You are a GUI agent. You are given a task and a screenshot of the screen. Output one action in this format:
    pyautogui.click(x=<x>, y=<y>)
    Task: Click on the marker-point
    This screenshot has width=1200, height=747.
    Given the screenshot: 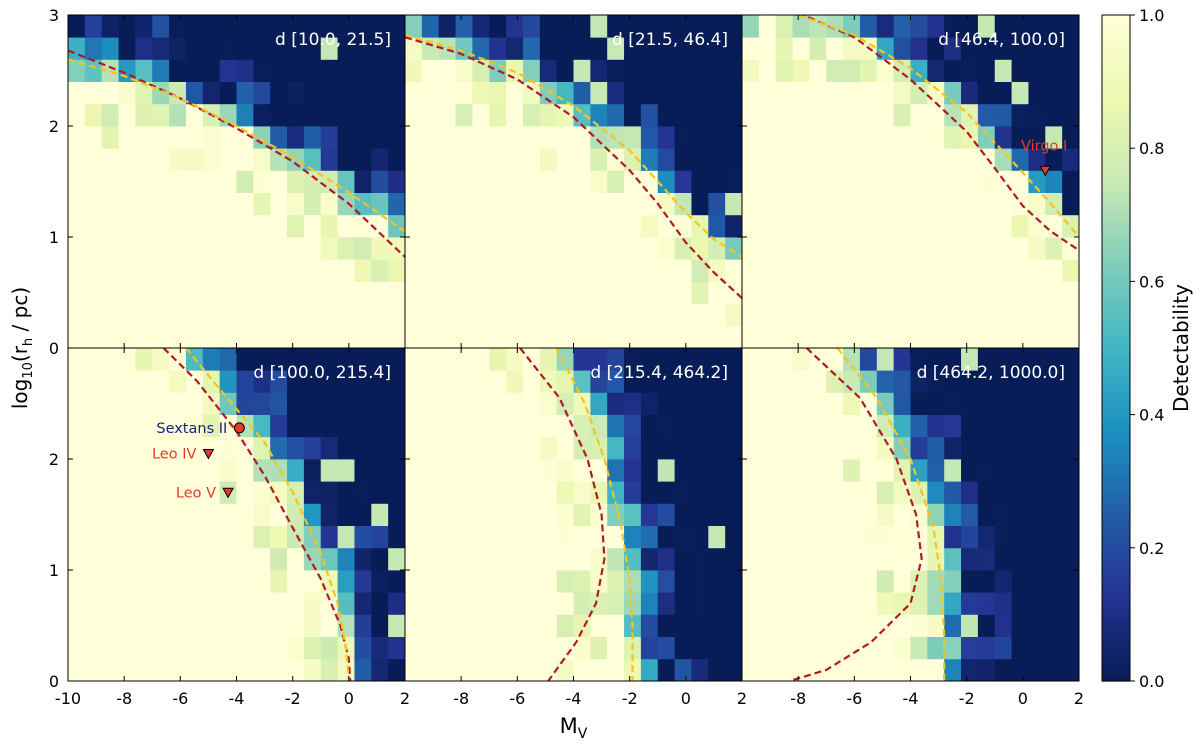 What is the action you would take?
    pyautogui.click(x=1045, y=171)
    